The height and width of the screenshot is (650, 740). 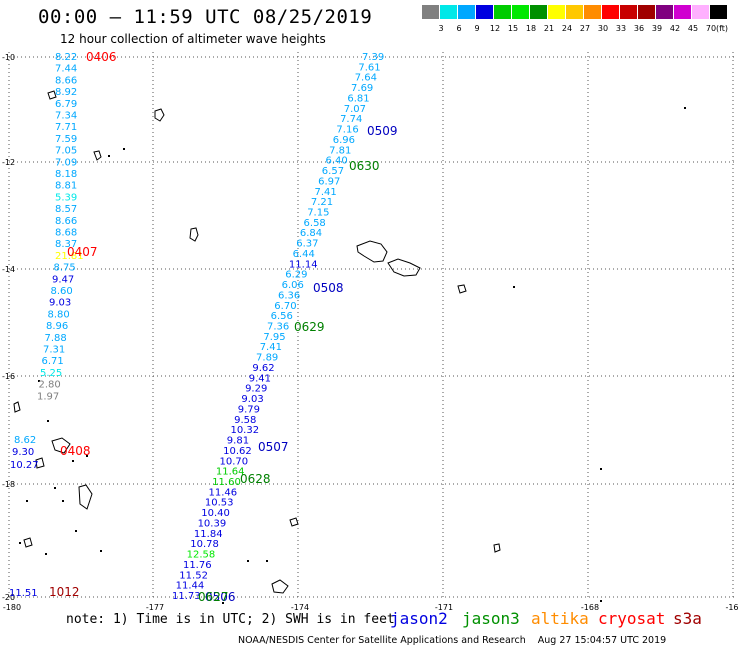 I want to click on colorbar-label: 9, so click(x=477, y=28).